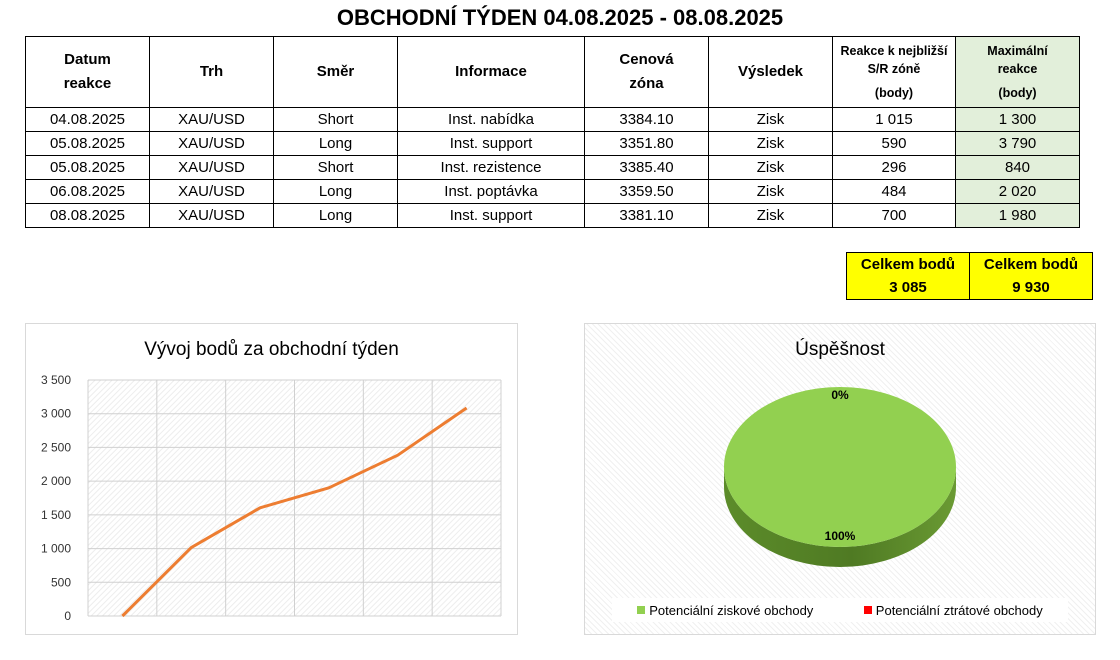  I want to click on total-reaction-cell: Celkem bodů 3 085, so click(908, 276).